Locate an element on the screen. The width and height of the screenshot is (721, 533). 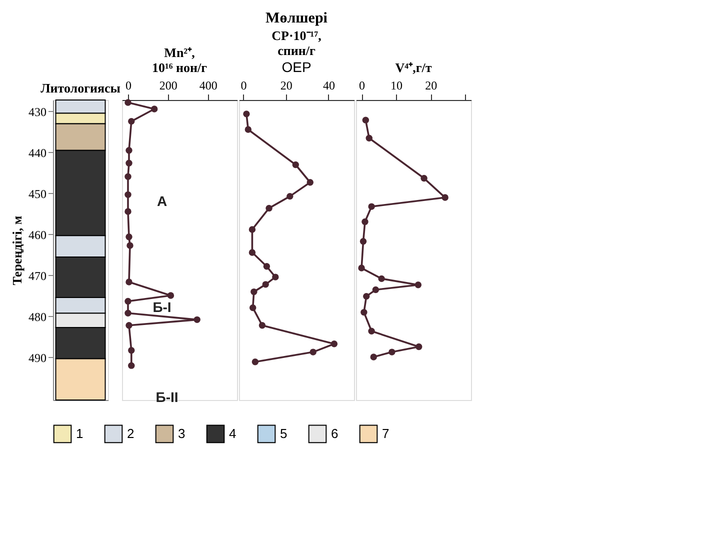
chart-title: Литологиясы is located at coordinates (80, 88).